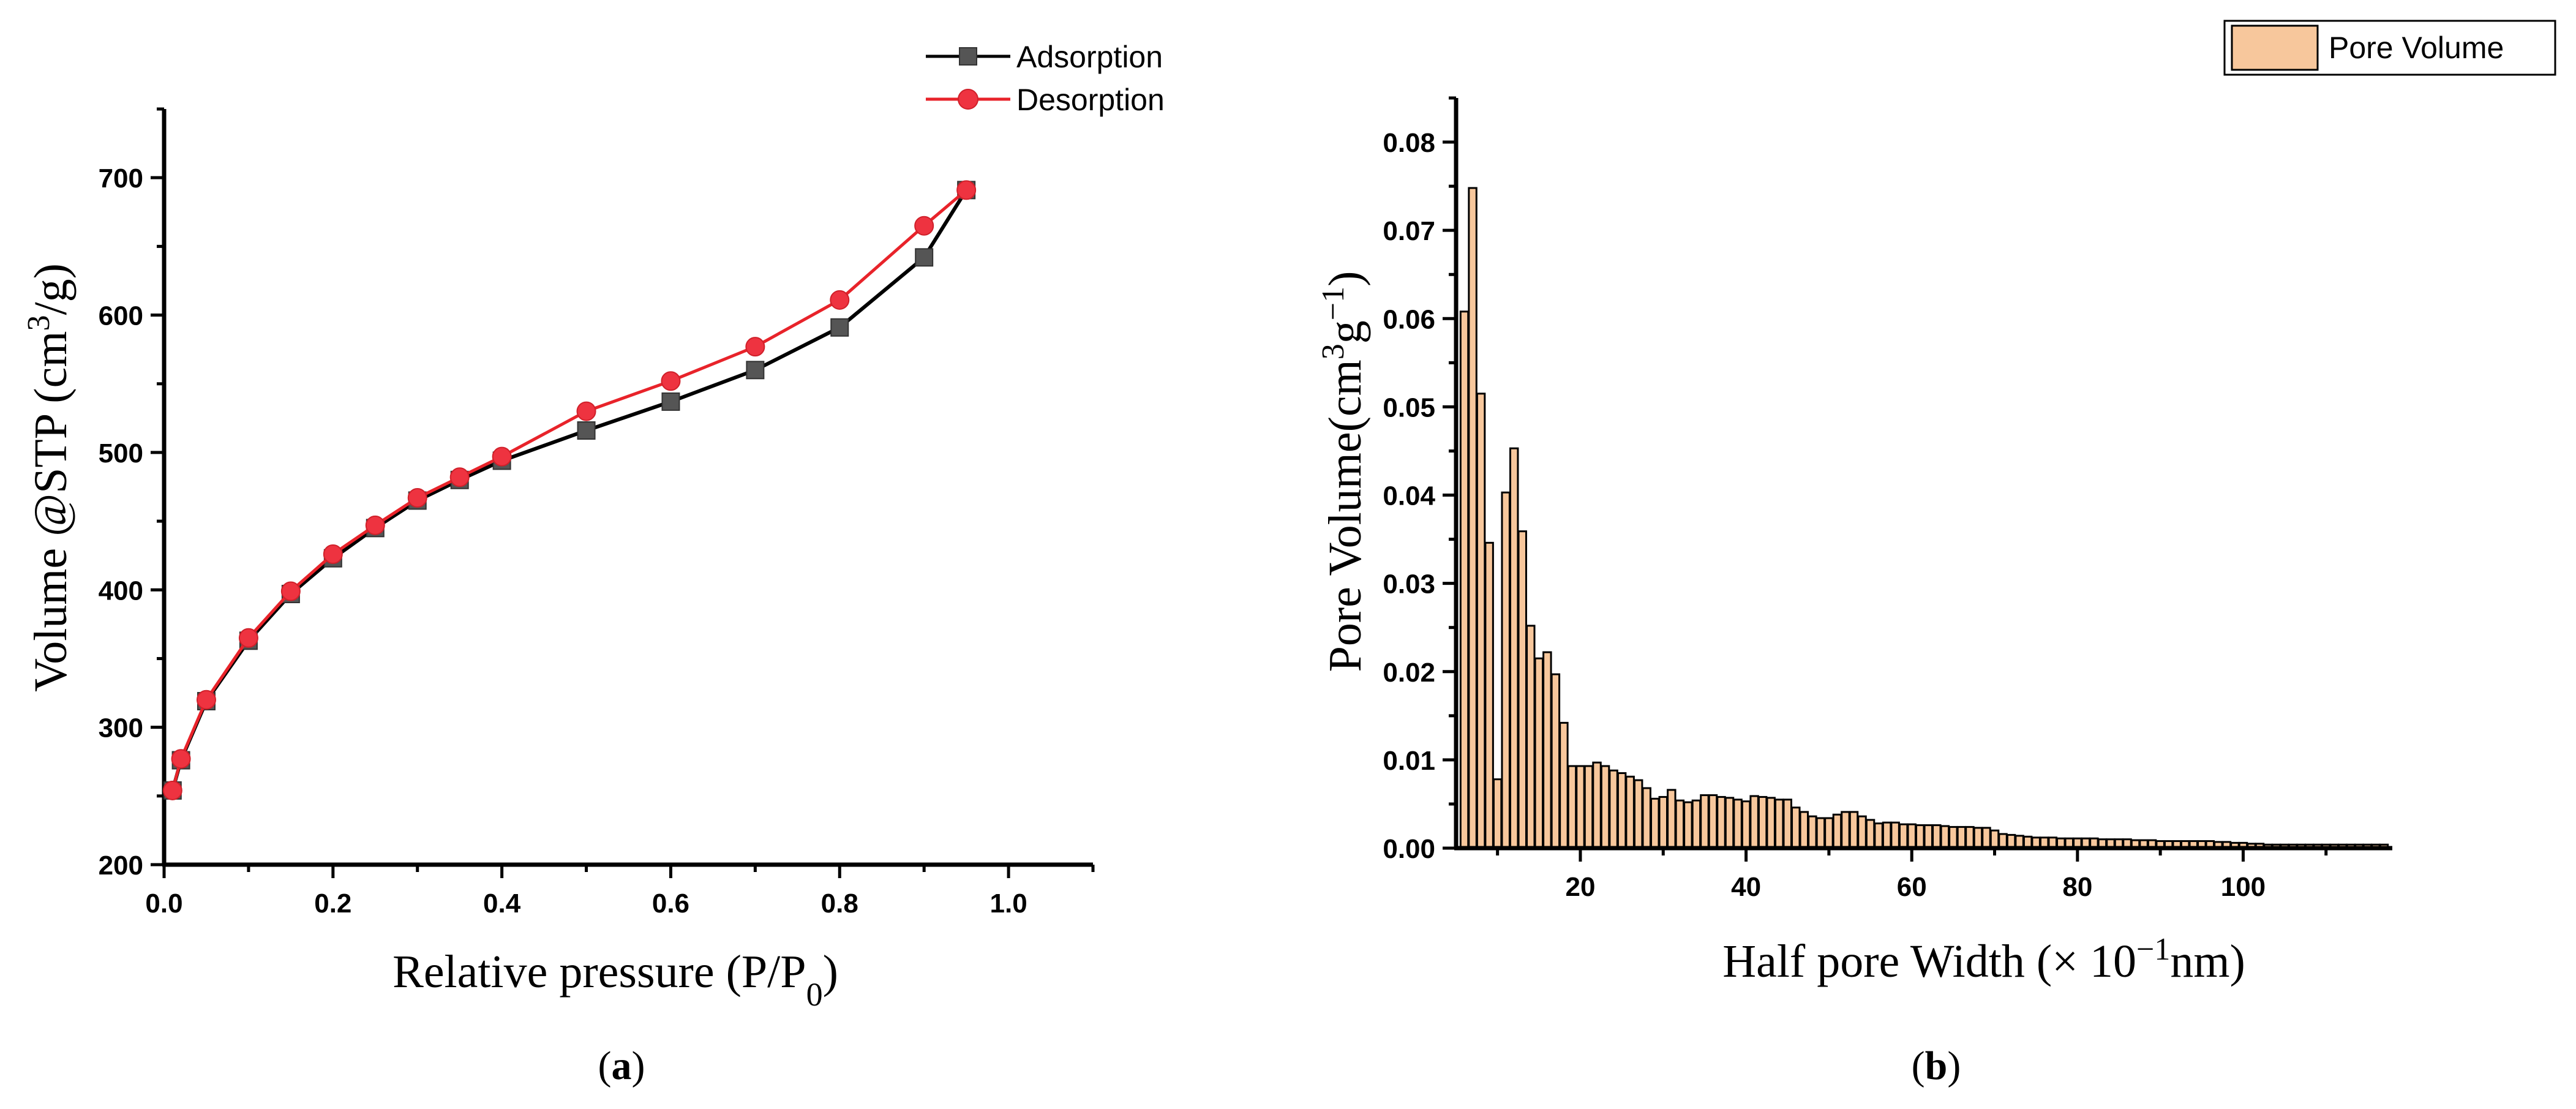 The width and height of the screenshot is (2576, 1109). What do you see at coordinates (671, 904) in the screenshot?
I see `chart-a-x-tick-label: 0.6` at bounding box center [671, 904].